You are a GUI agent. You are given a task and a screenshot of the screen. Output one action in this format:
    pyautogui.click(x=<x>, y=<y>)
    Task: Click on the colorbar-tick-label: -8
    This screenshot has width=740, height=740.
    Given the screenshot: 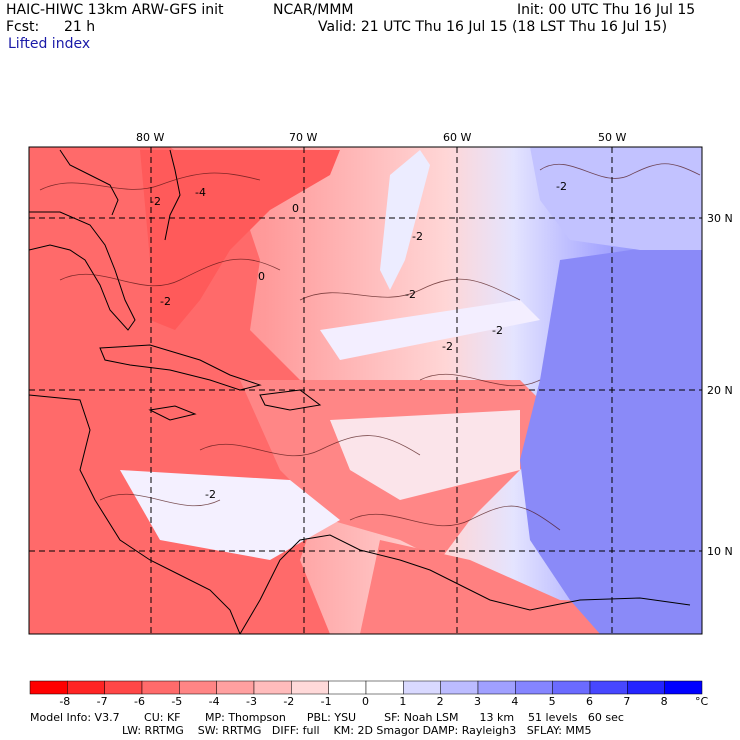 What is the action you would take?
    pyautogui.click(x=65, y=701)
    